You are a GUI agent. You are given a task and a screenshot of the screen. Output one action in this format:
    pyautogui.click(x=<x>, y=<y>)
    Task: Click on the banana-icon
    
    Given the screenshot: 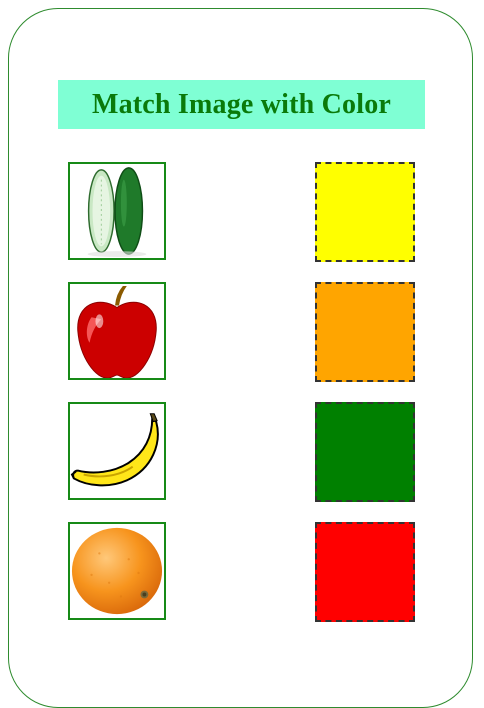 What is the action you would take?
    pyautogui.click(x=114, y=450)
    